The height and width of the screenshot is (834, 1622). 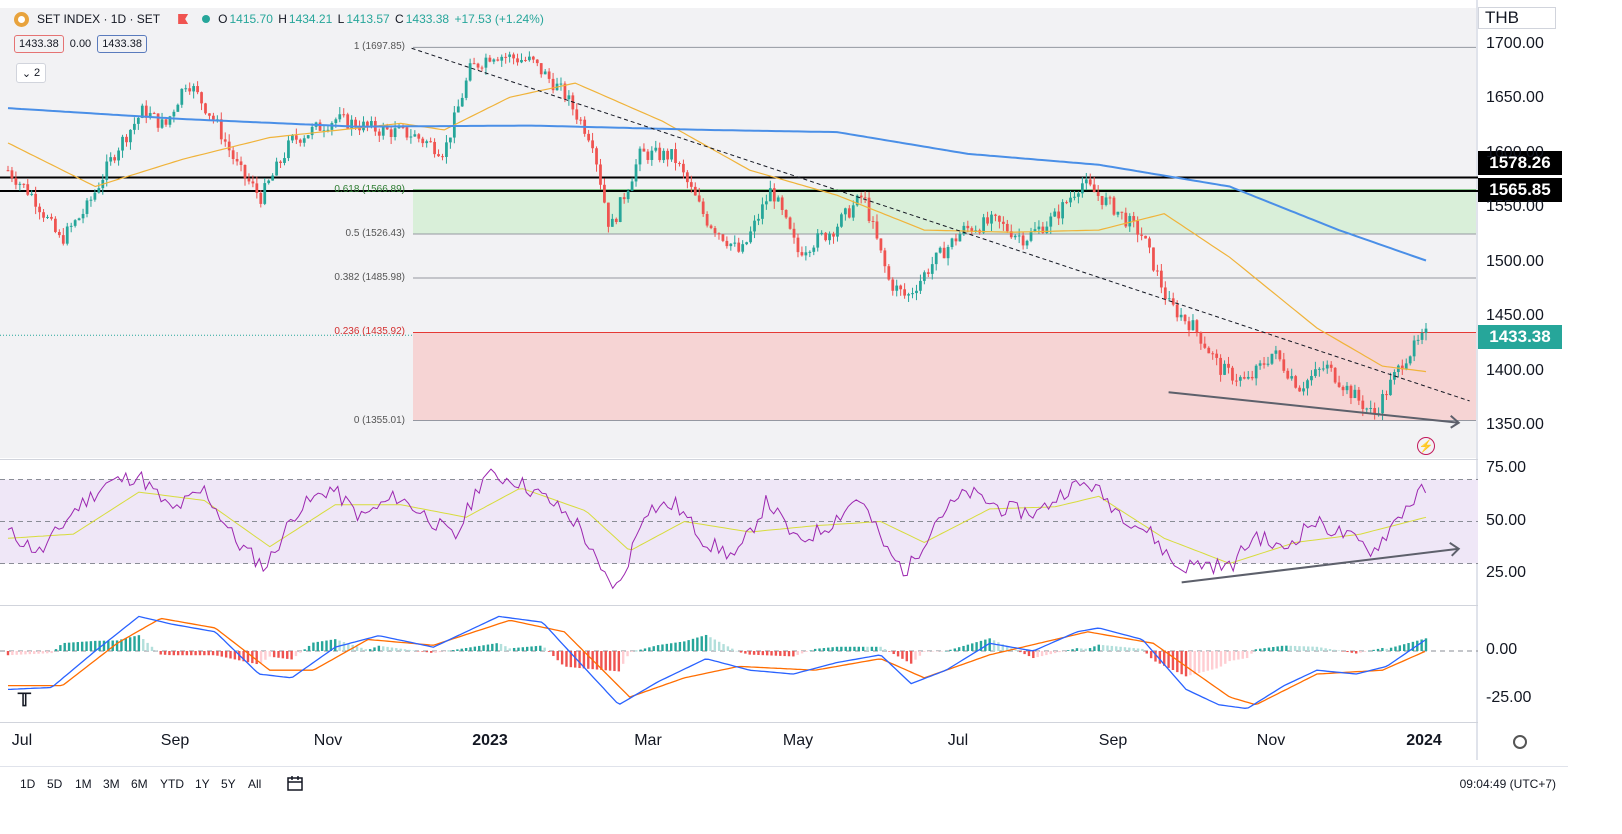 I want to click on clock-time: 09:04:49 (UTC+7), so click(x=1507, y=784).